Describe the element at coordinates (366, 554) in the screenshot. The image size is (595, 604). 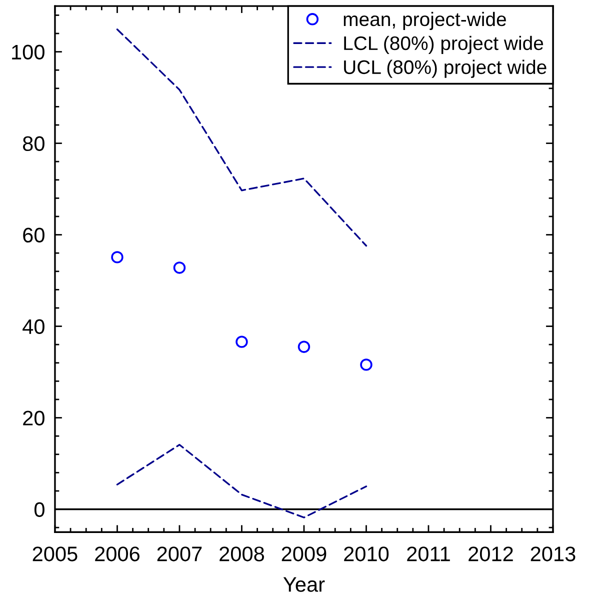
I see `x-tick-label: 2010` at that location.